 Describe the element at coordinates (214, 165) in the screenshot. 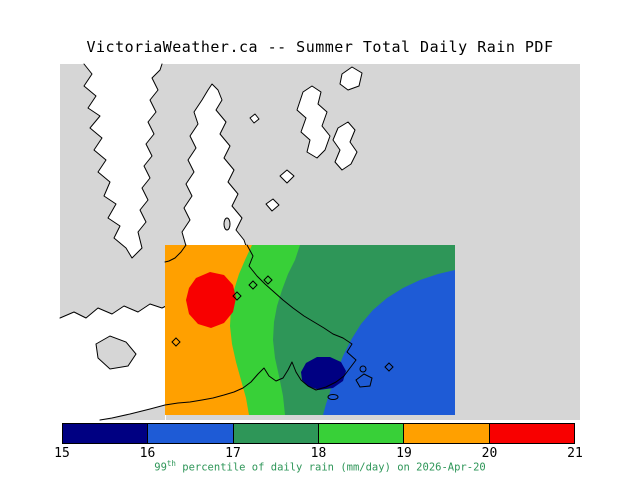

I see `coastline-peninsula` at that location.